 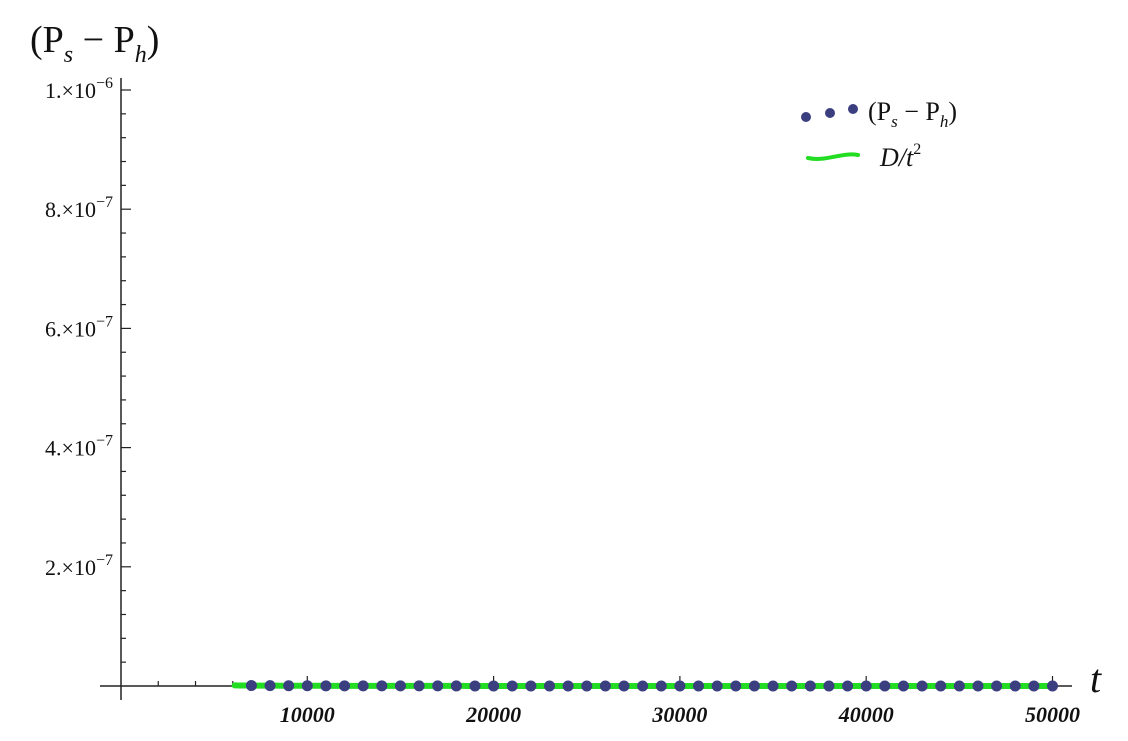 What do you see at coordinates (651, 686) in the screenshot?
I see `series-points-ps-minus-ph` at bounding box center [651, 686].